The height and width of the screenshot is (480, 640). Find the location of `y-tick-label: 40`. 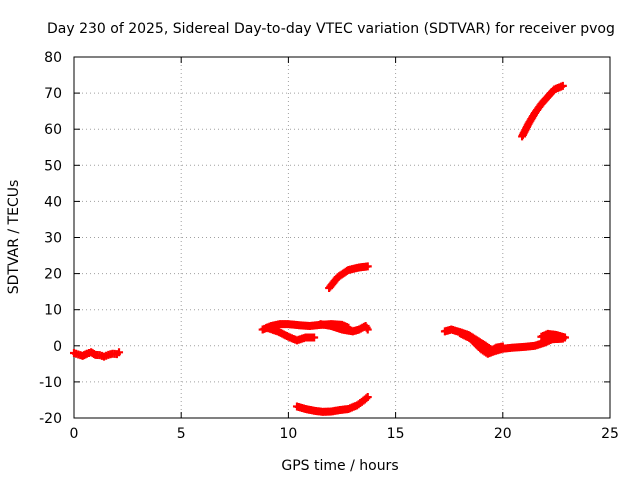

y-tick-label: 40 is located at coordinates (53, 202).